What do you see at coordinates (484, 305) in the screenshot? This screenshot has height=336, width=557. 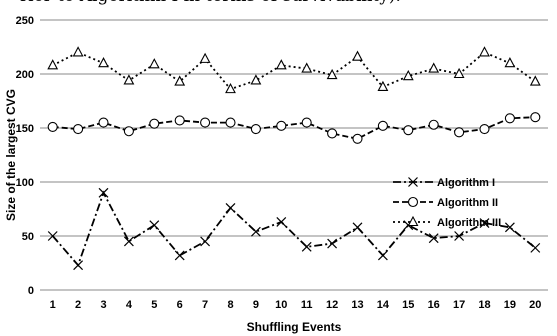 I see `x-tick-label: 18` at bounding box center [484, 305].